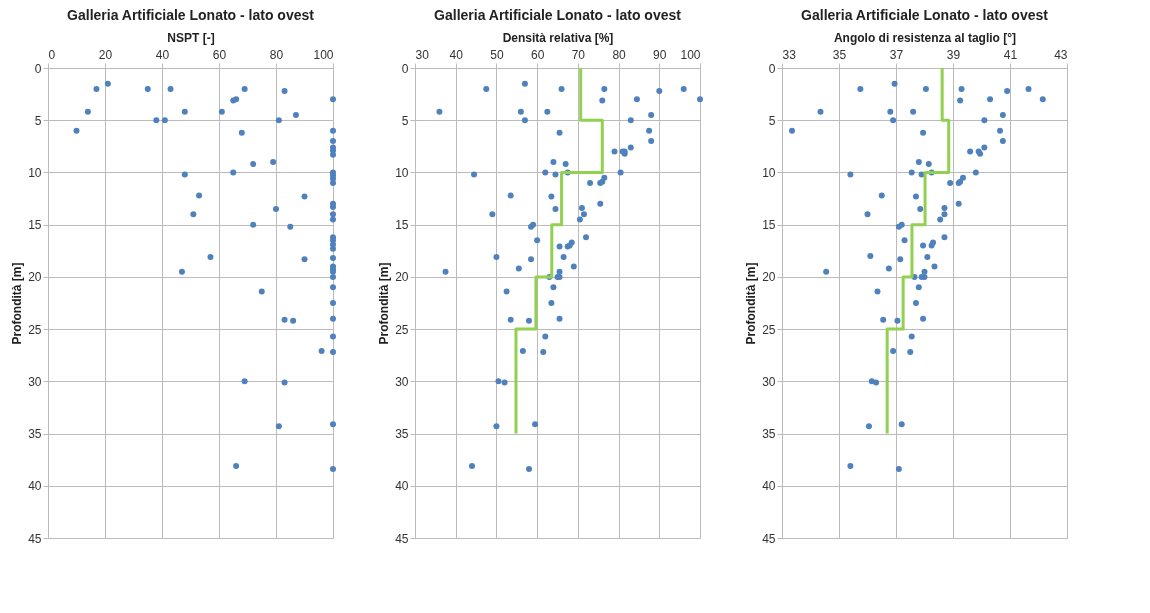 The height and width of the screenshot is (613, 1150). I want to click on x-tick-label: 30, so click(422, 54).